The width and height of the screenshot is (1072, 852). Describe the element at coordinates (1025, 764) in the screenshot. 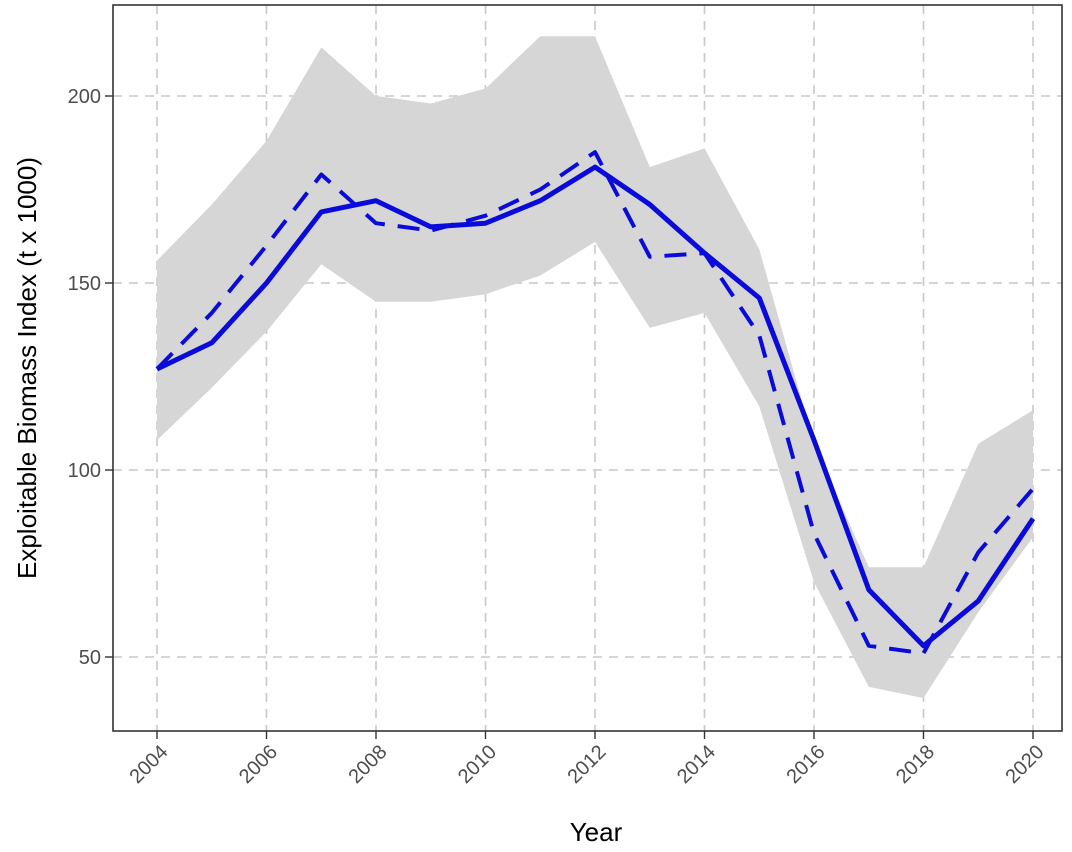

I see `x-tick-label-2020: 2020` at that location.